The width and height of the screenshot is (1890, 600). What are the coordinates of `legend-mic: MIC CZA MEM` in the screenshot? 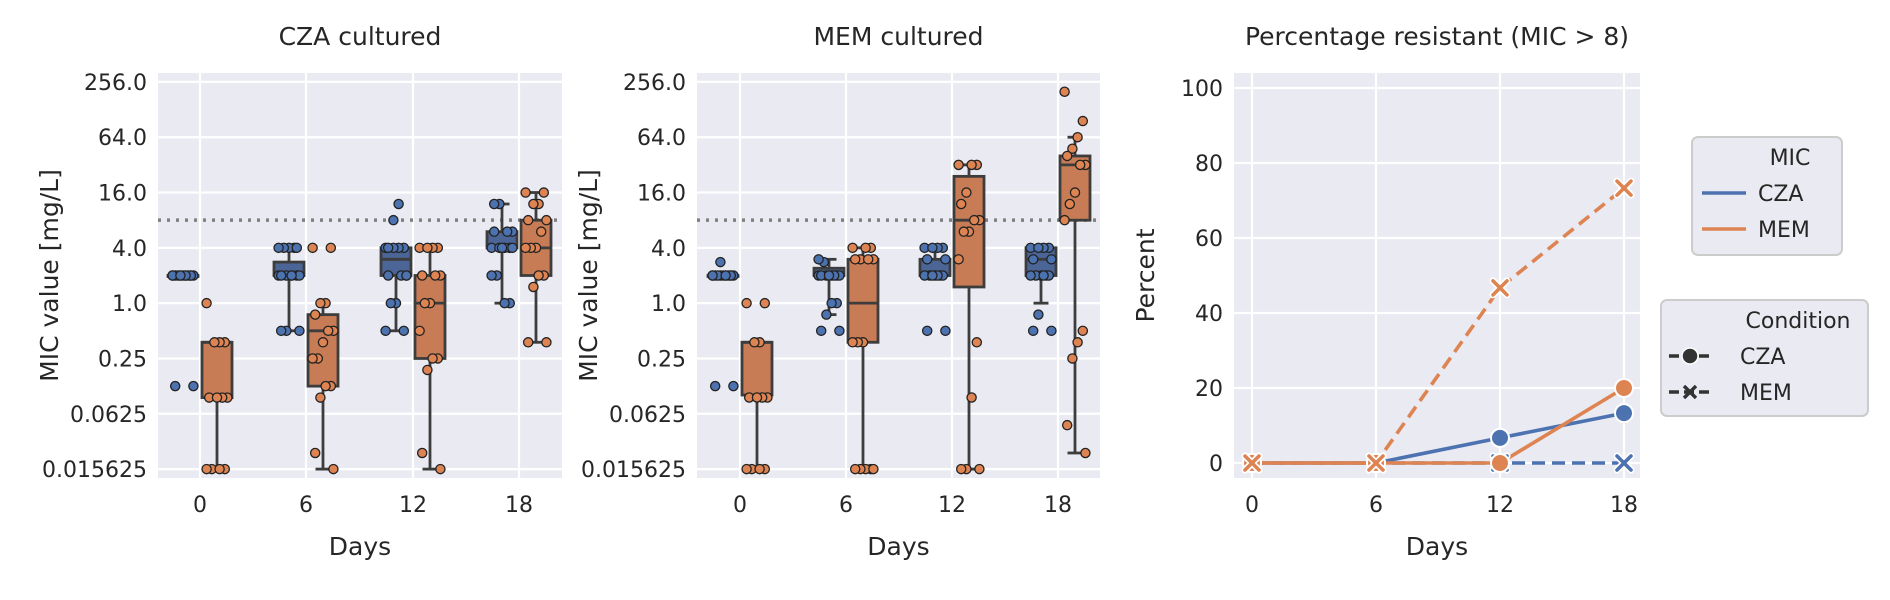 It's located at (1767, 196).